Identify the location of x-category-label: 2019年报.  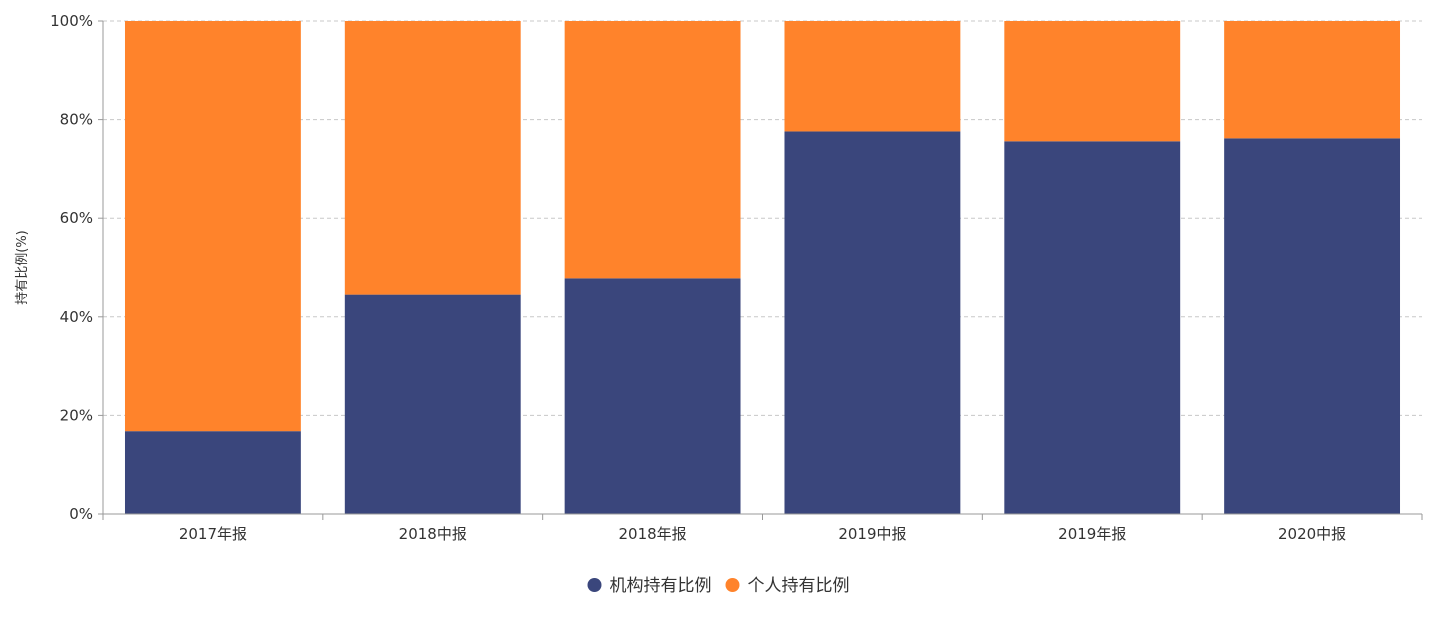
(1092, 534).